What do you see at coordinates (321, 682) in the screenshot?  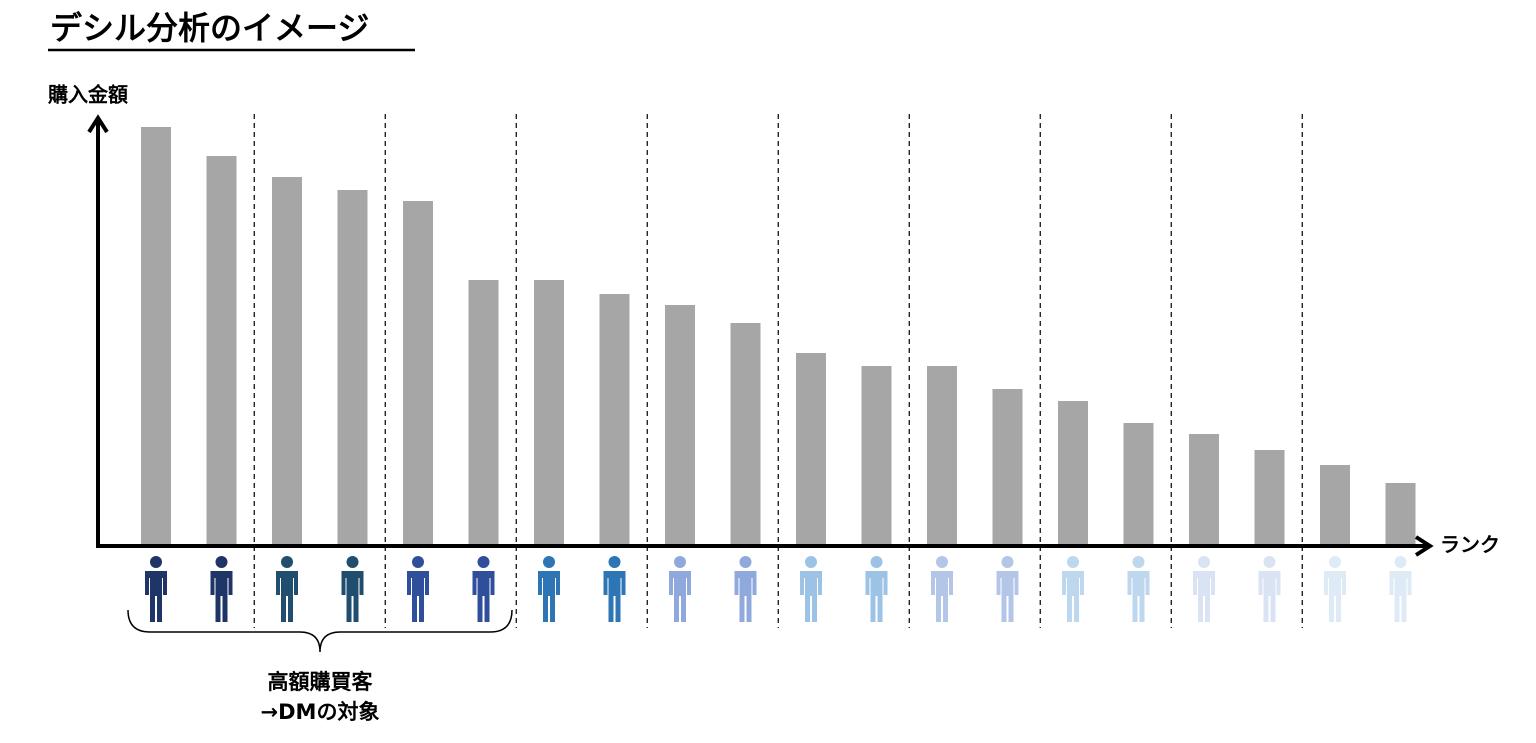 I see `annotation: 高額購買客` at bounding box center [321, 682].